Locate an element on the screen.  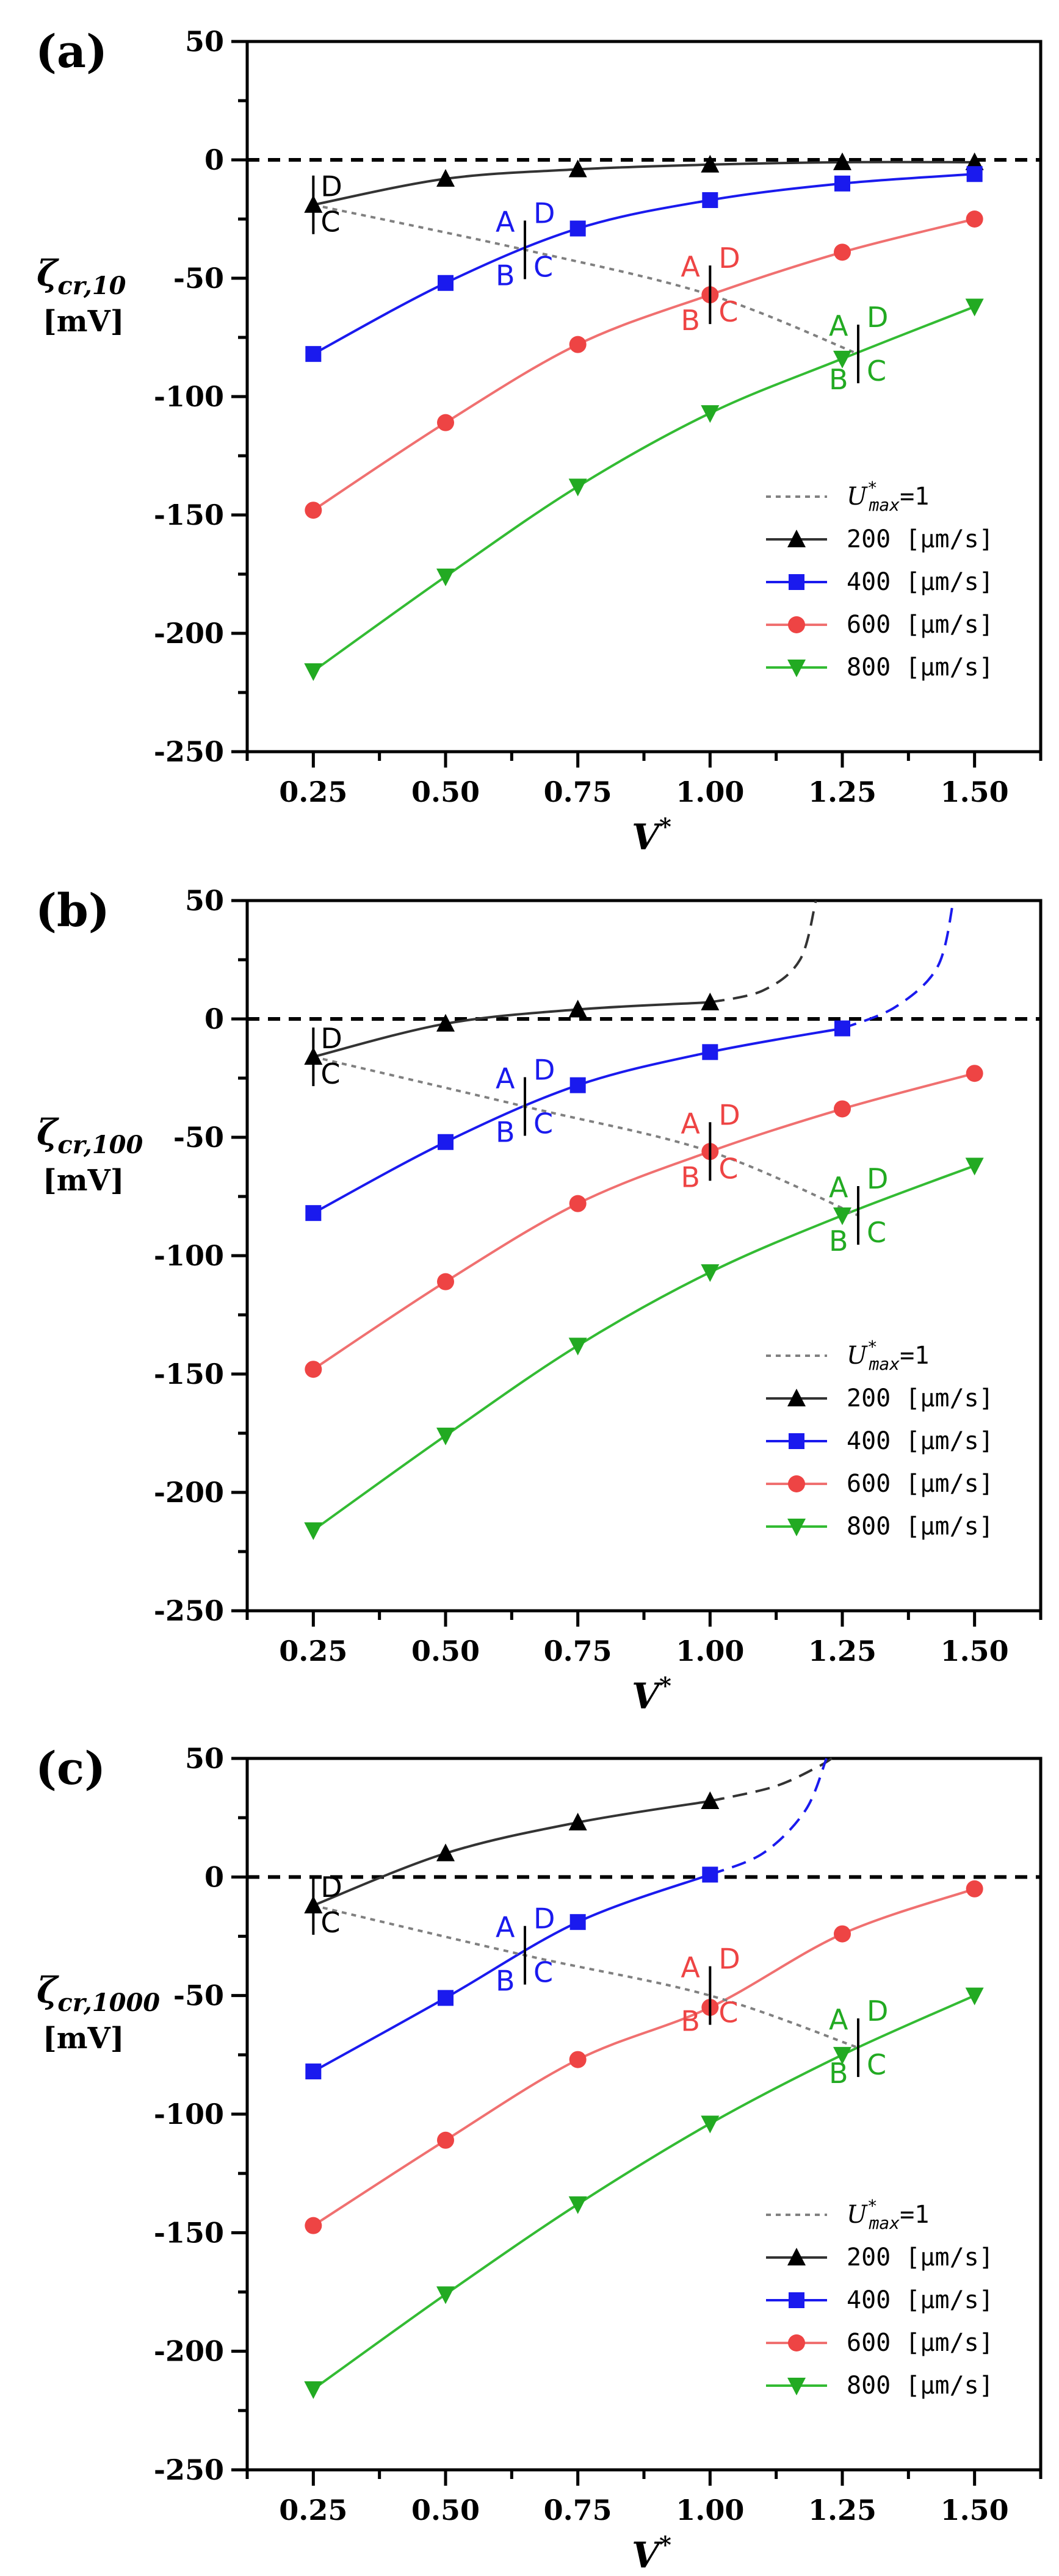
x-axis-title-main: V is located at coordinates (647, 1696).